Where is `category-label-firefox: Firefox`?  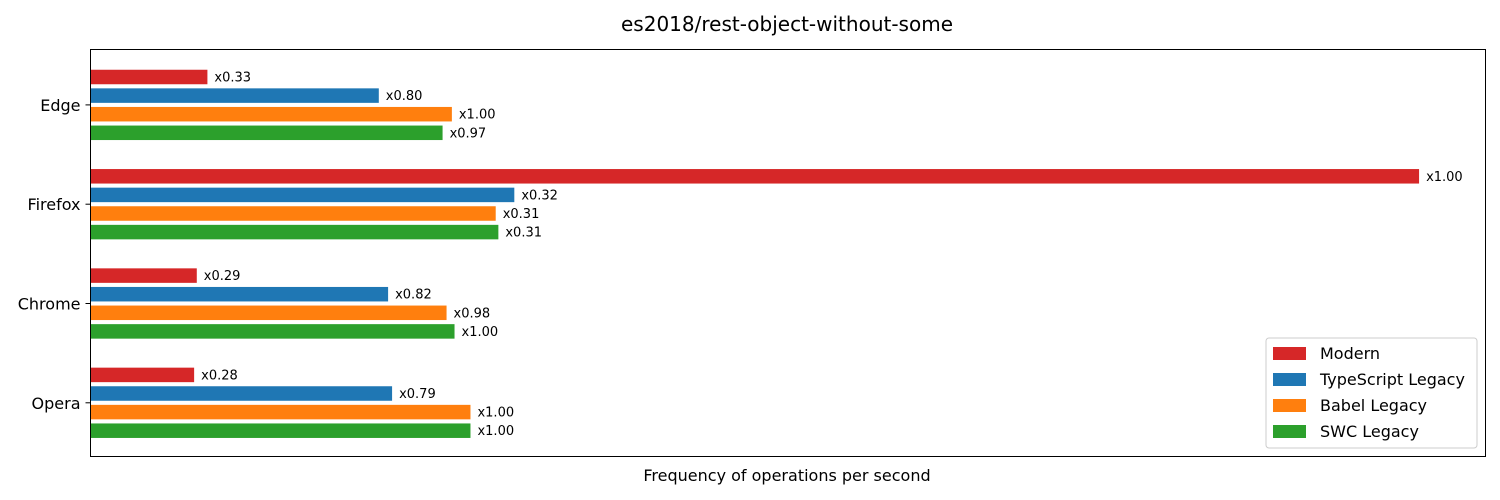
category-label-firefox: Firefox is located at coordinates (54, 204).